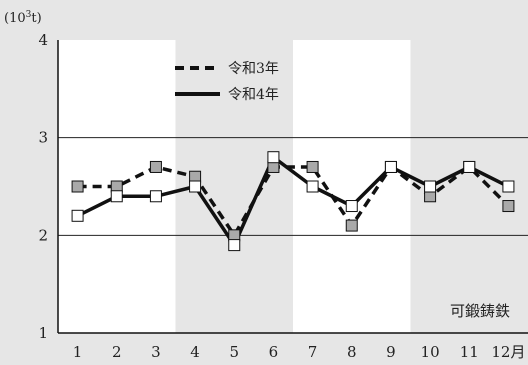  I want to click on x-tick-label-10: 10, so click(430, 352).